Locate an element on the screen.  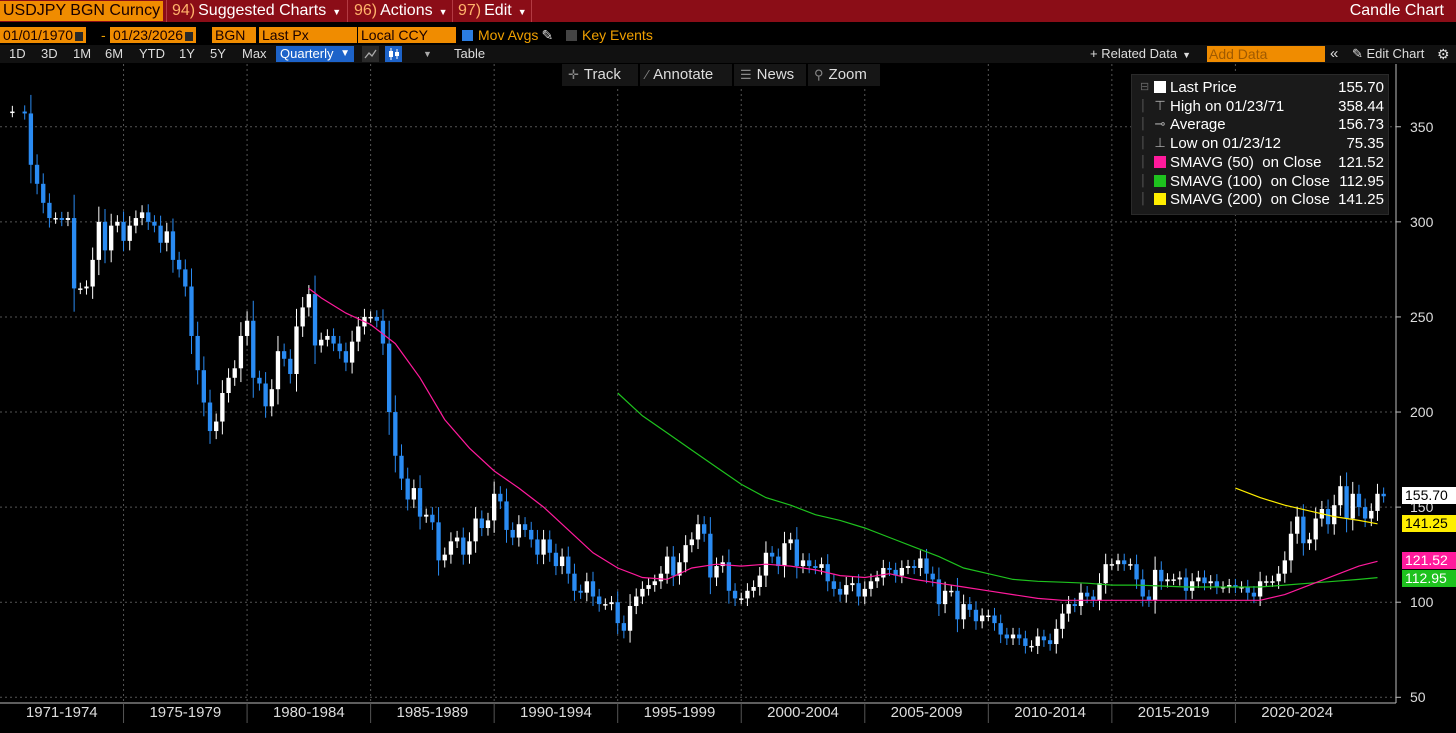
legend-row: │ SMAVG (100) on Close 112.95 is located at coordinates (1260, 181).